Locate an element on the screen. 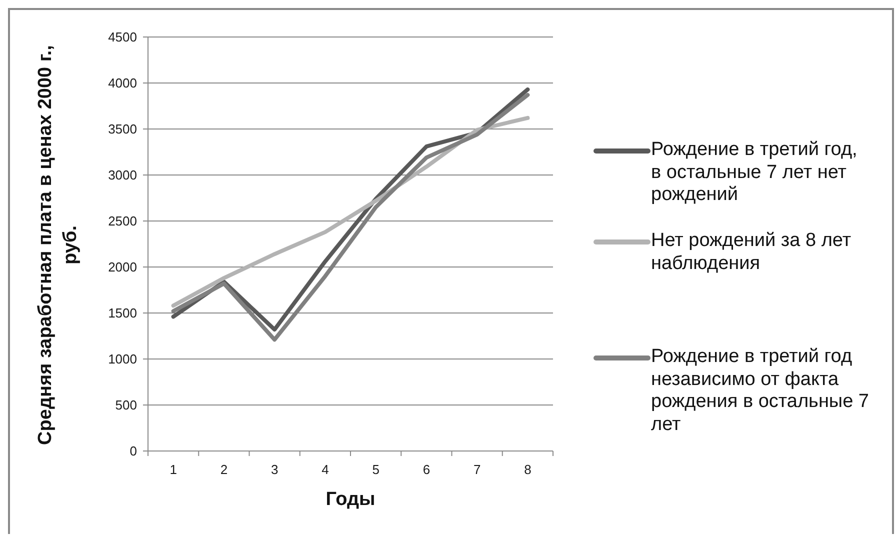 The image size is (896, 542). y-tick-label: 2000 is located at coordinates (122, 267).